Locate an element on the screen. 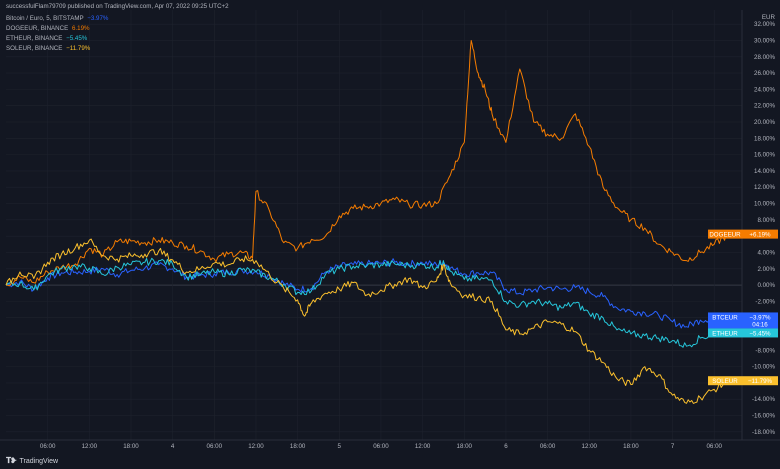 The height and width of the screenshot is (469, 780). y-tick-label: 0.00% is located at coordinates (766, 285).